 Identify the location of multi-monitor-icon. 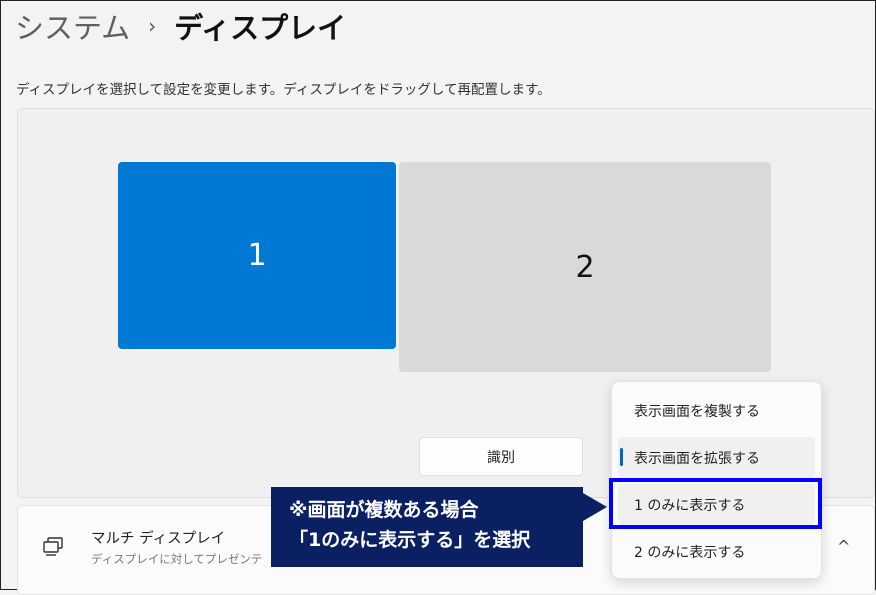
(53, 546).